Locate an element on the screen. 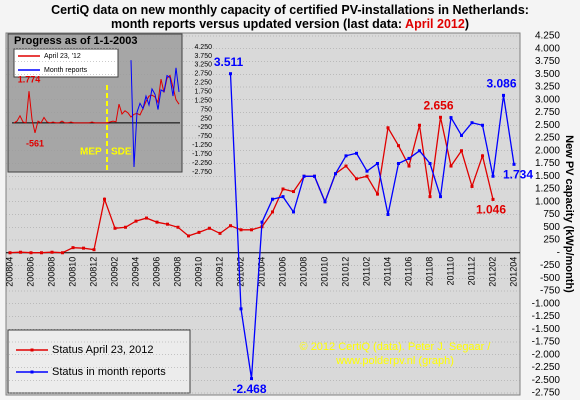 The height and width of the screenshot is (400, 580). value-label: 2.656 is located at coordinates (438, 105).